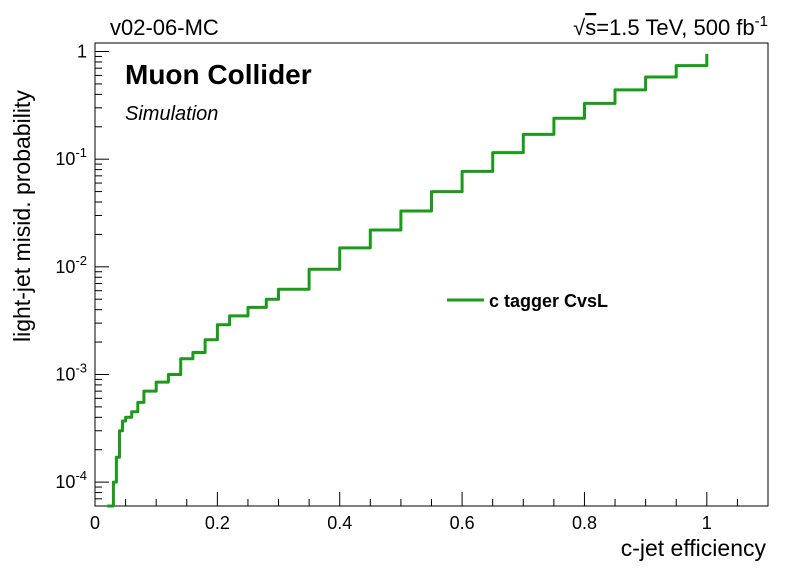 This screenshot has width=798, height=575. What do you see at coordinates (22, 216) in the screenshot?
I see `y-axis-title: light-jet misid. probability` at bounding box center [22, 216].